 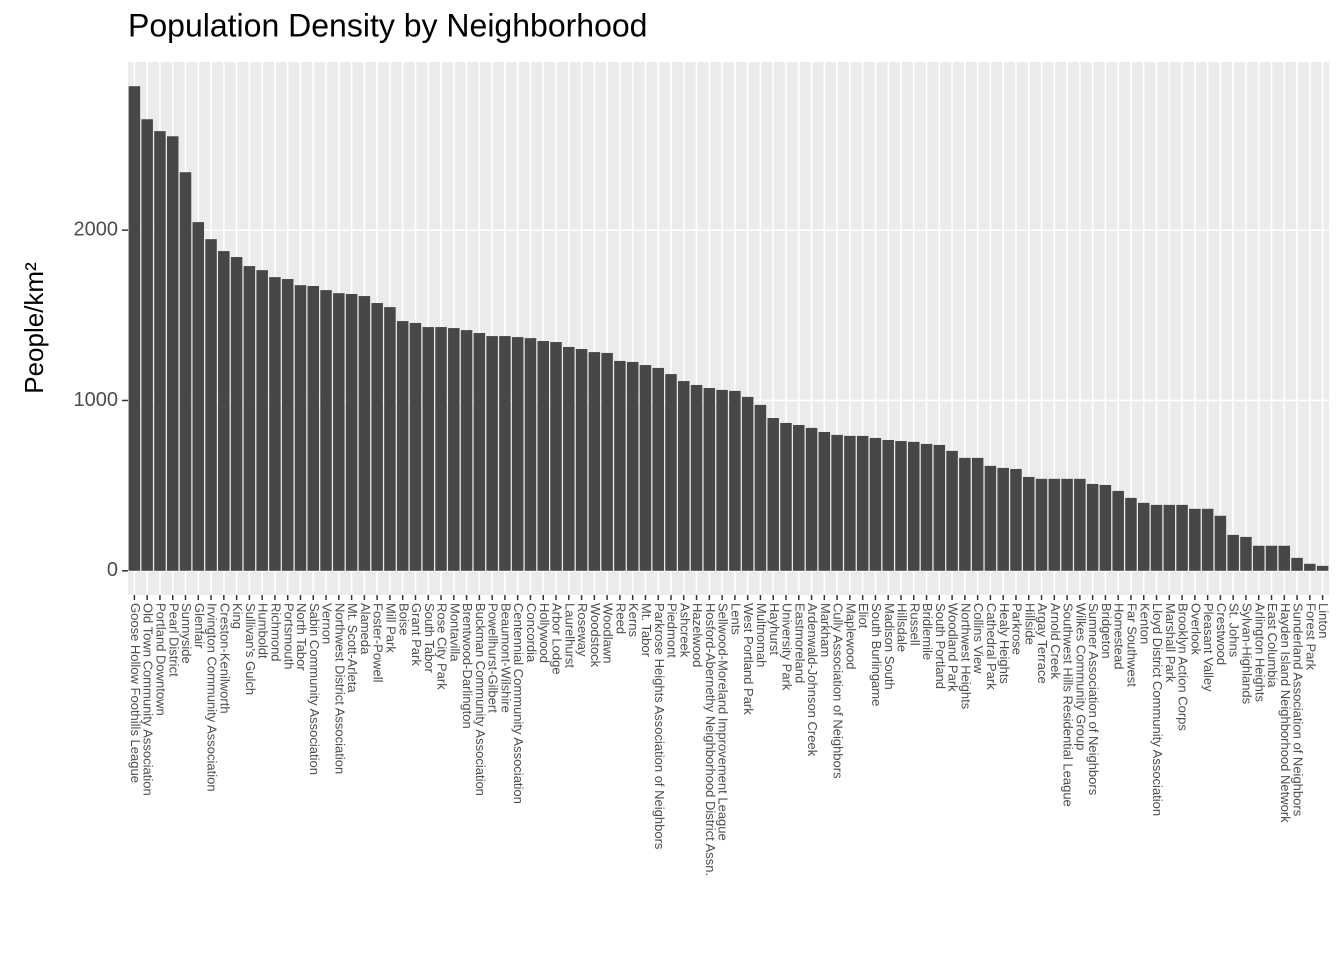 I want to click on x-tick-label: Northwest Heights, so click(x=965, y=656).